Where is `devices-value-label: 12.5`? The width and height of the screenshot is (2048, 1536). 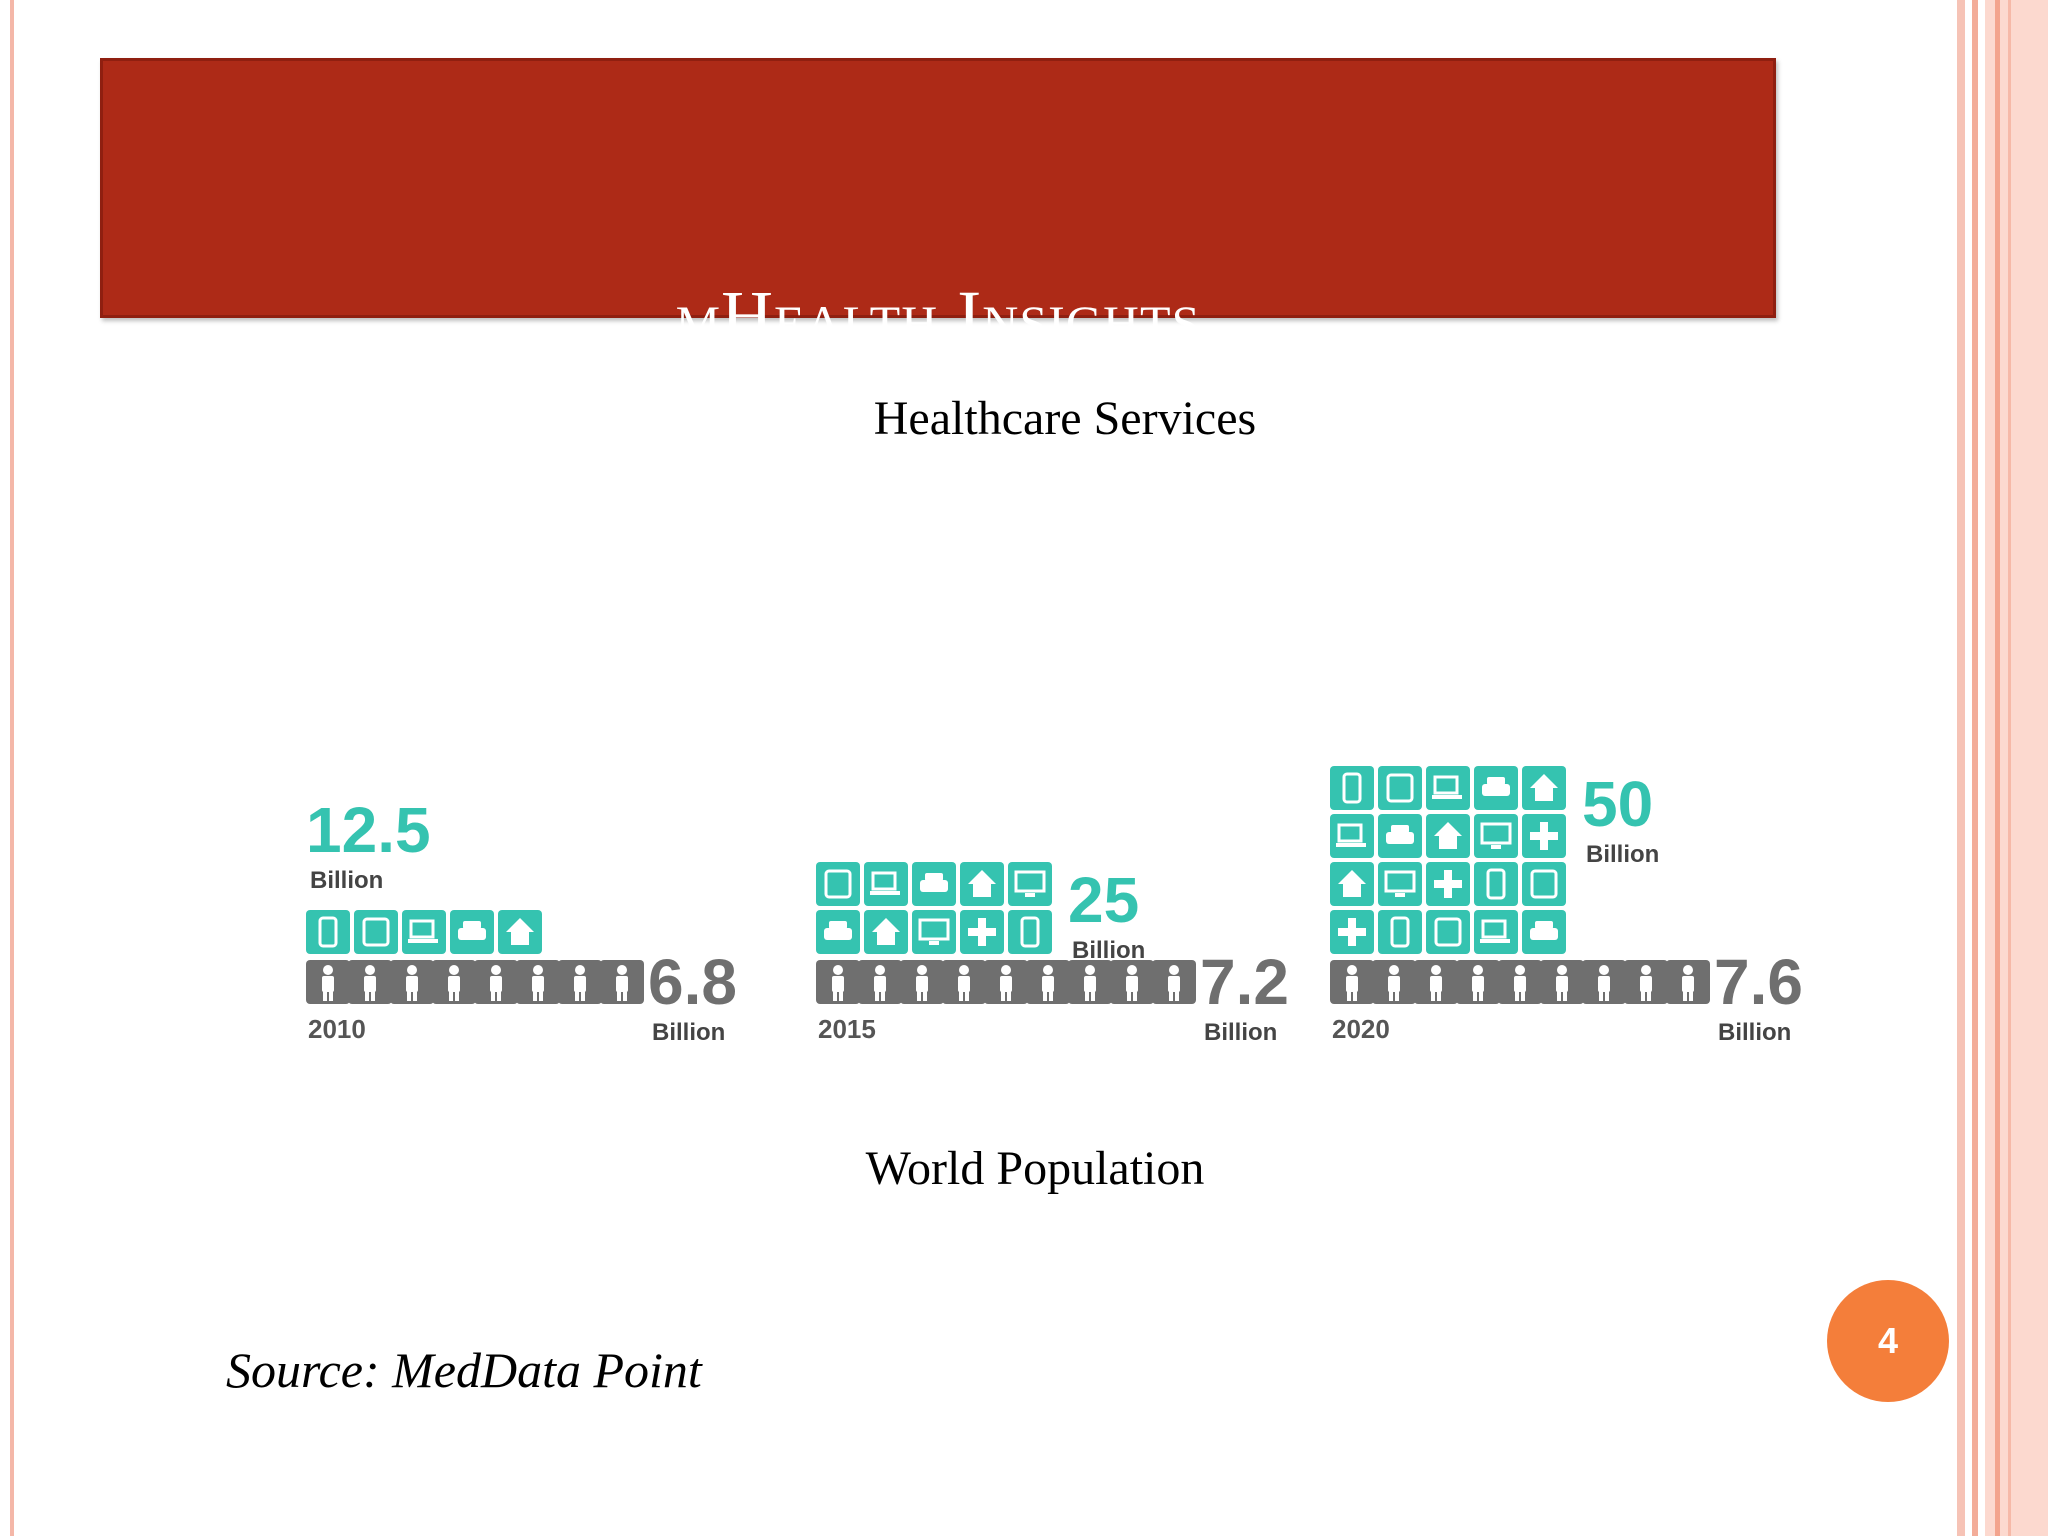
devices-value-label: 12.5 is located at coordinates (368, 830).